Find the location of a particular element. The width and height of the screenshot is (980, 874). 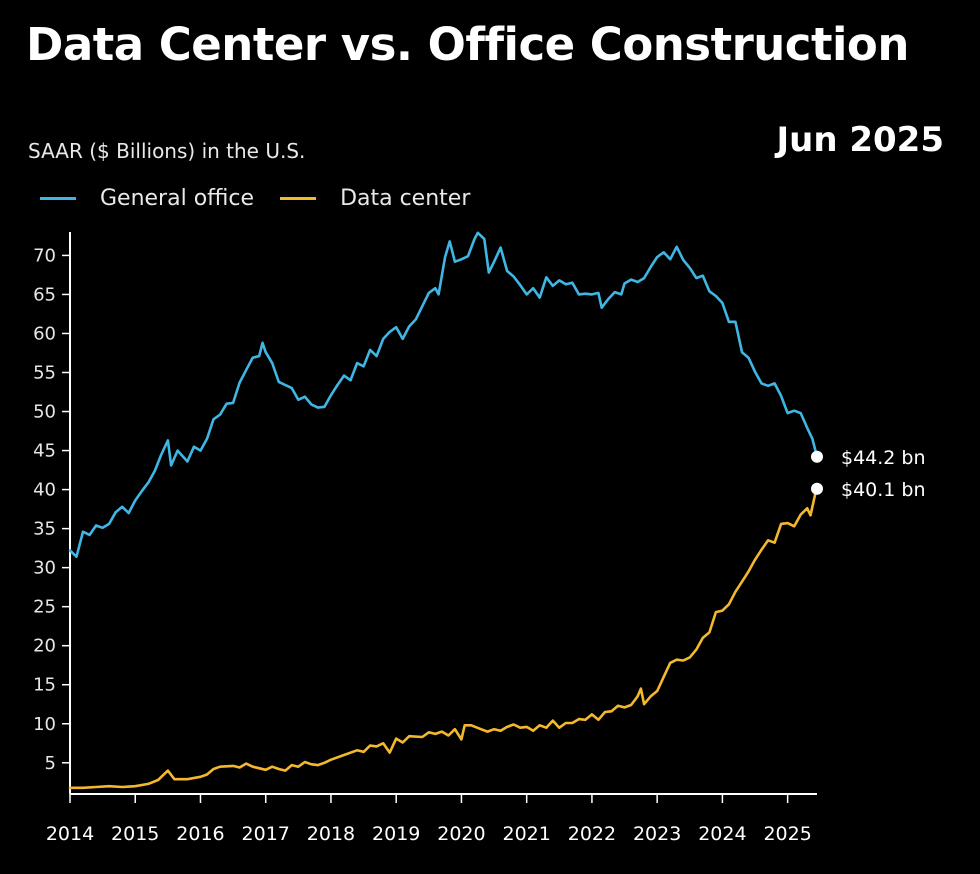

y-tick-label: 5 is located at coordinates (50, 763).